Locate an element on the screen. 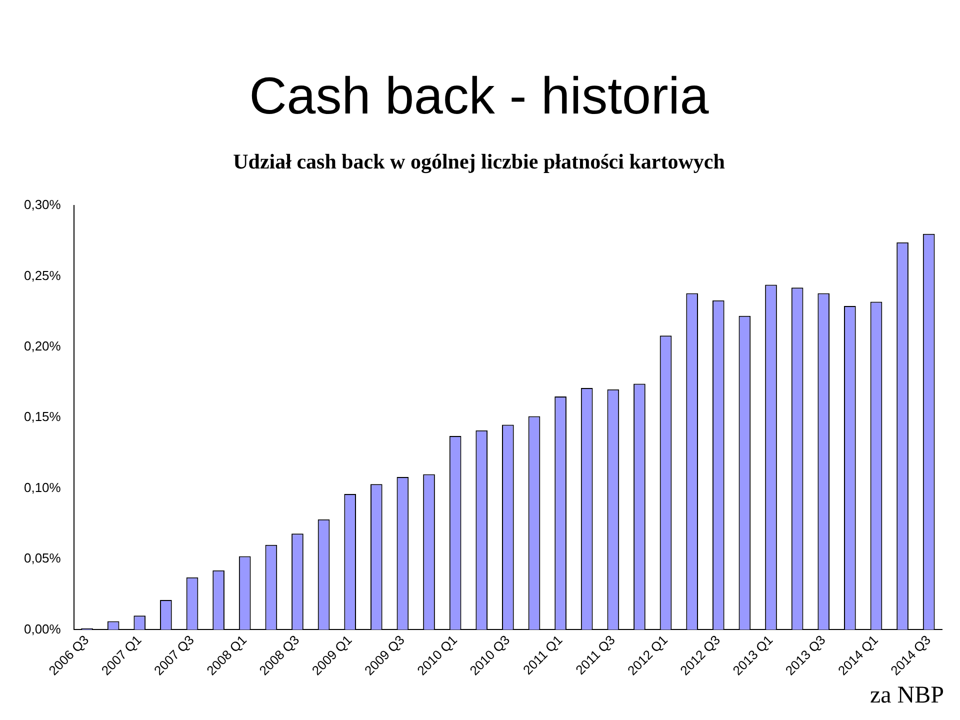 This screenshot has height=720, width=960. y-tick-label: 0,15% is located at coordinates (43, 416).